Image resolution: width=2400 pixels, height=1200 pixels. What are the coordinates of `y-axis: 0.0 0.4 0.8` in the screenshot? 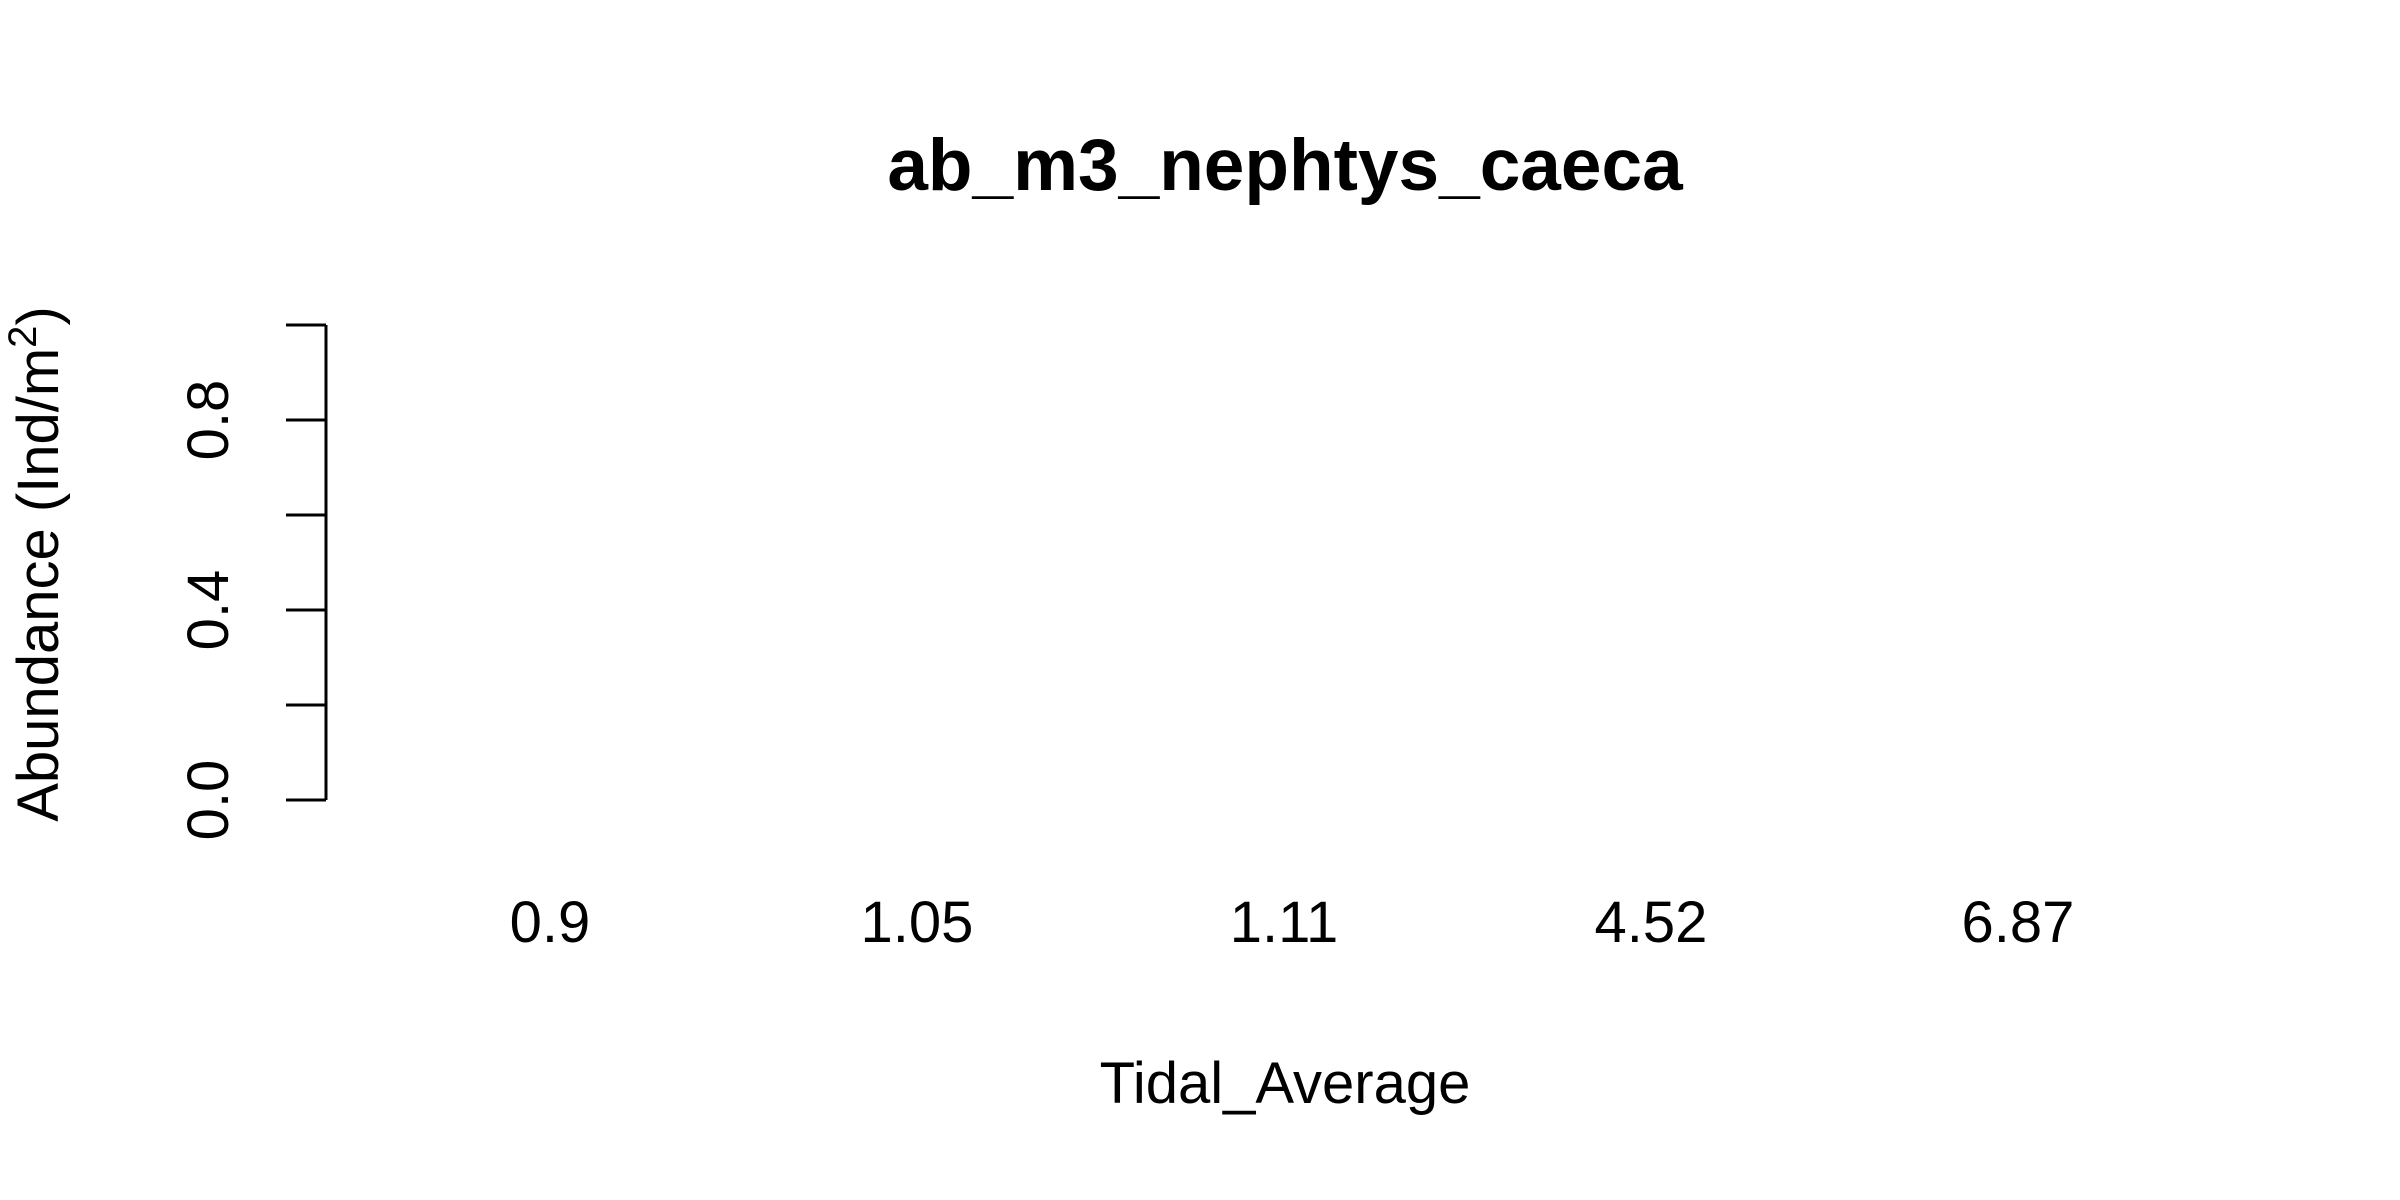 It's located at (252, 582).